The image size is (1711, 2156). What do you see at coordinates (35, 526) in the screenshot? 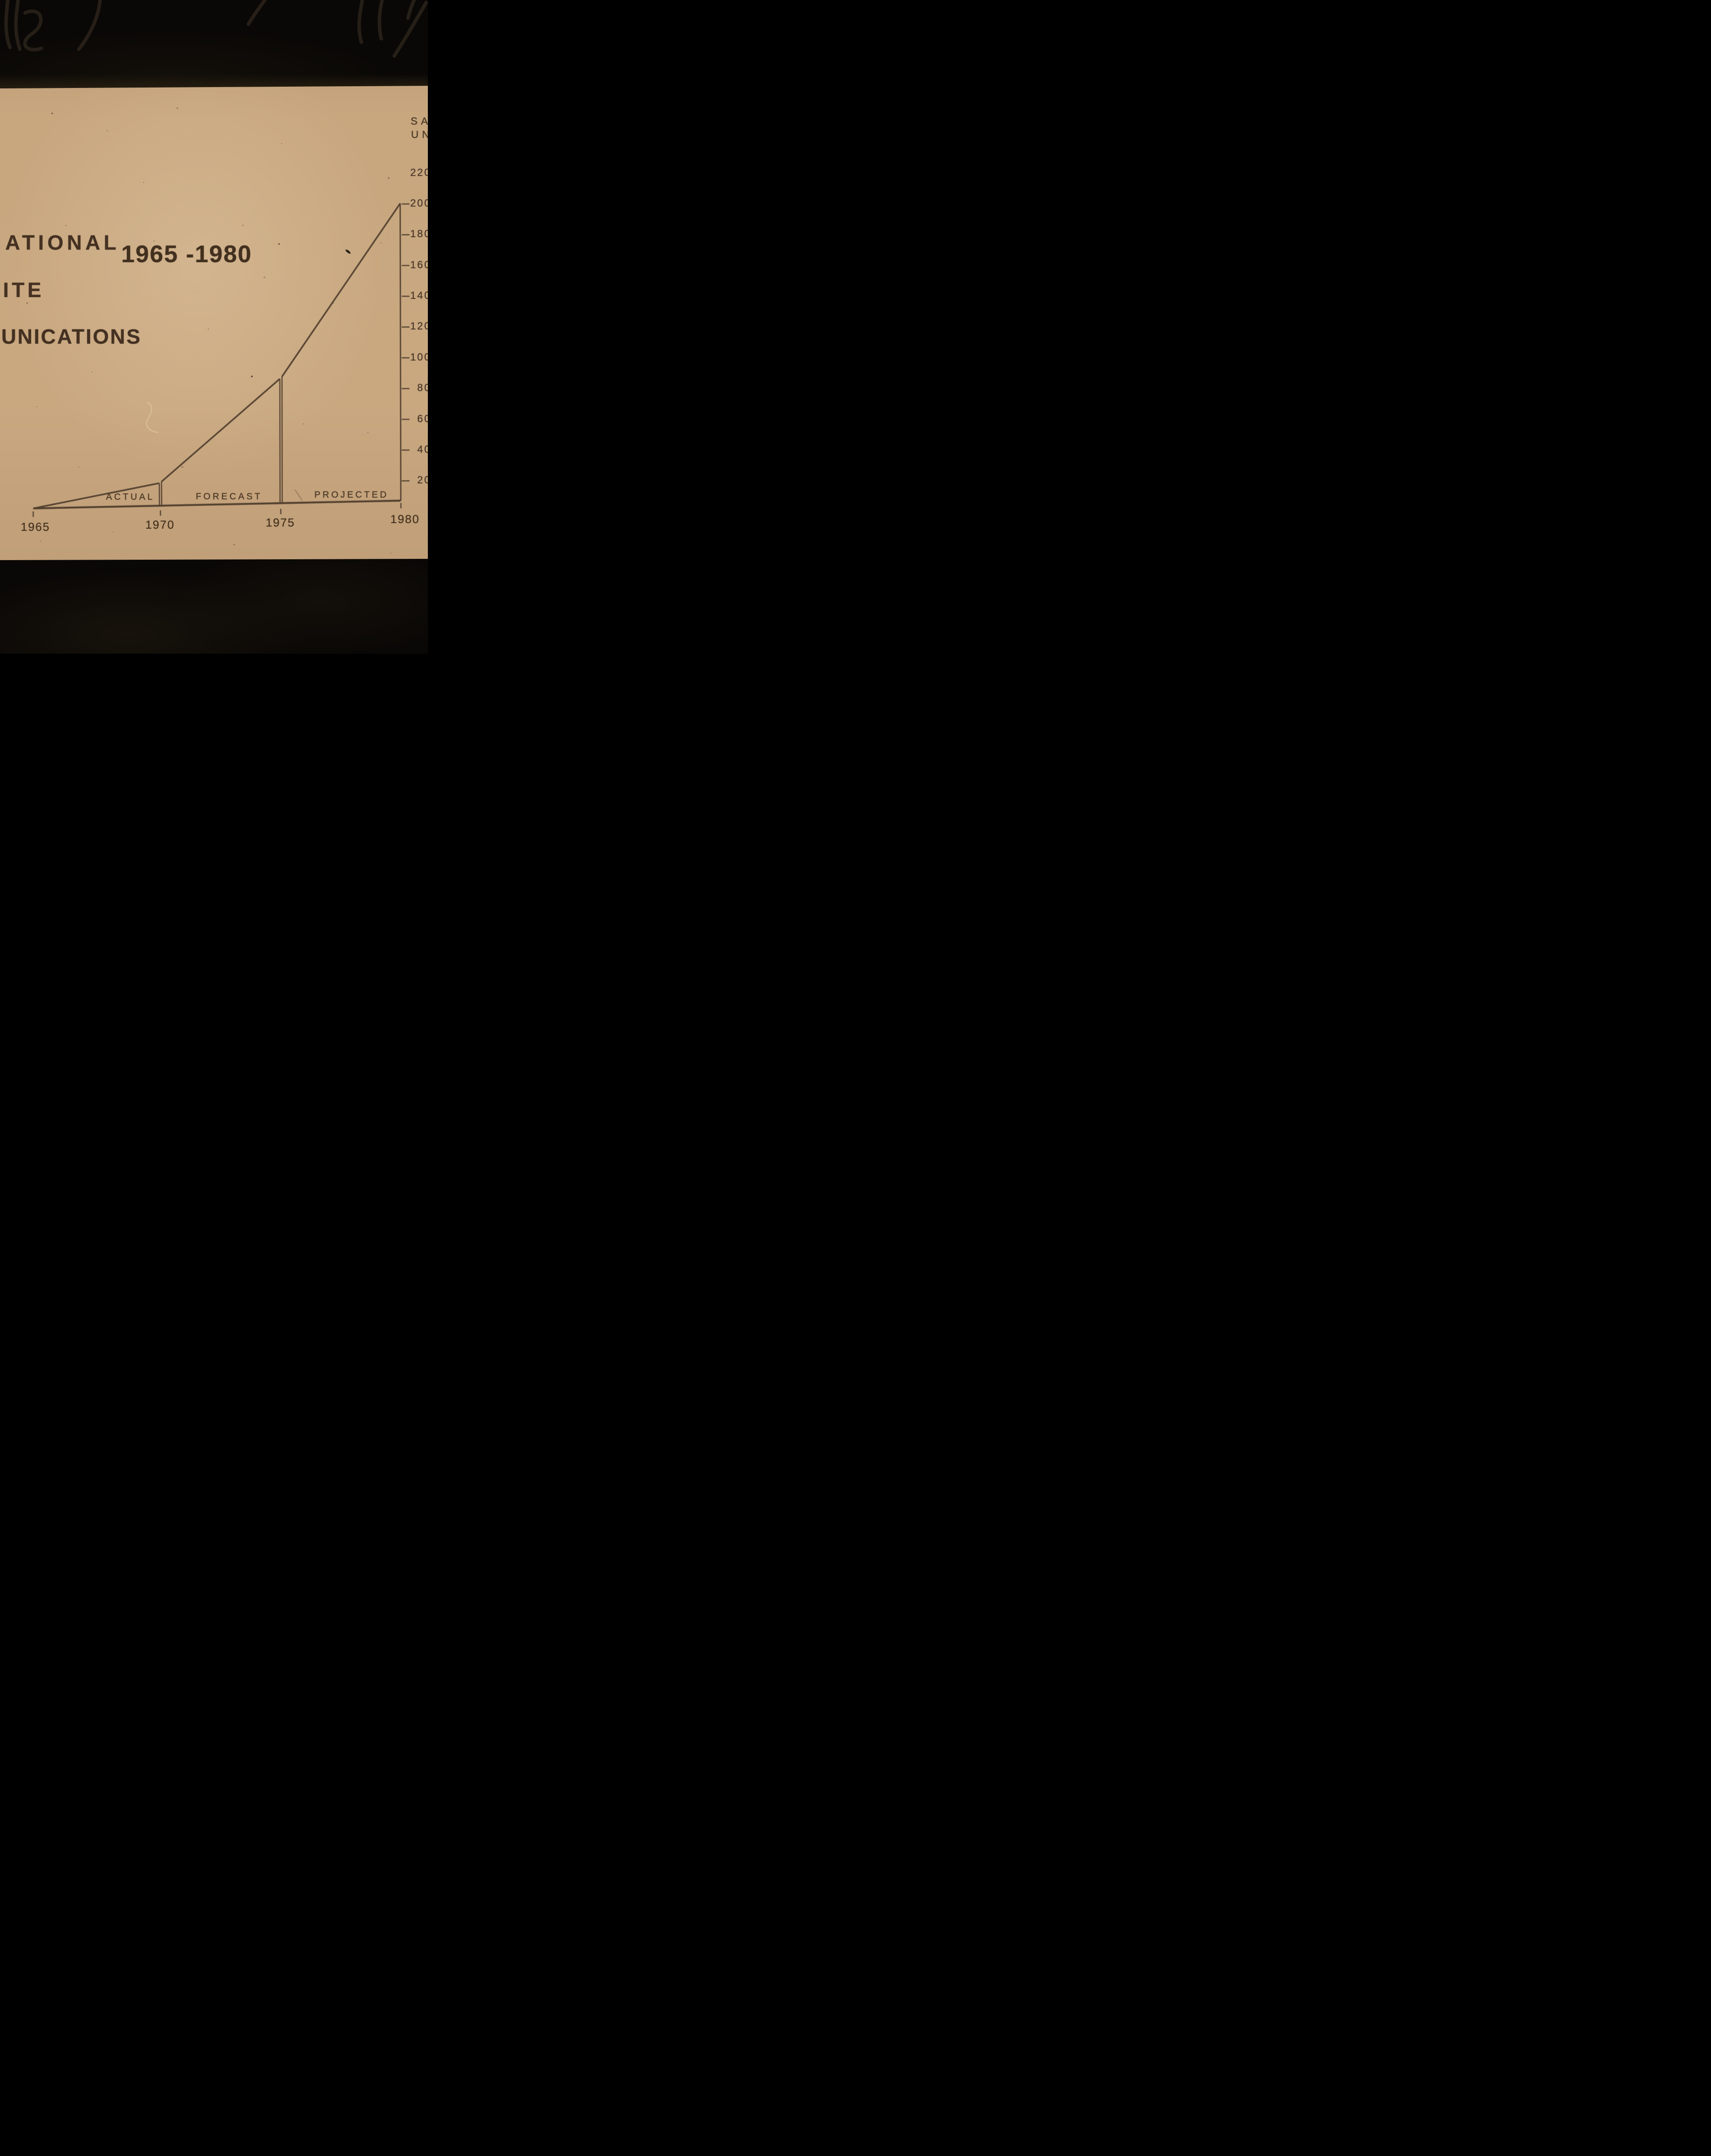
I see `x-axis-label-1965: 1965` at bounding box center [35, 526].